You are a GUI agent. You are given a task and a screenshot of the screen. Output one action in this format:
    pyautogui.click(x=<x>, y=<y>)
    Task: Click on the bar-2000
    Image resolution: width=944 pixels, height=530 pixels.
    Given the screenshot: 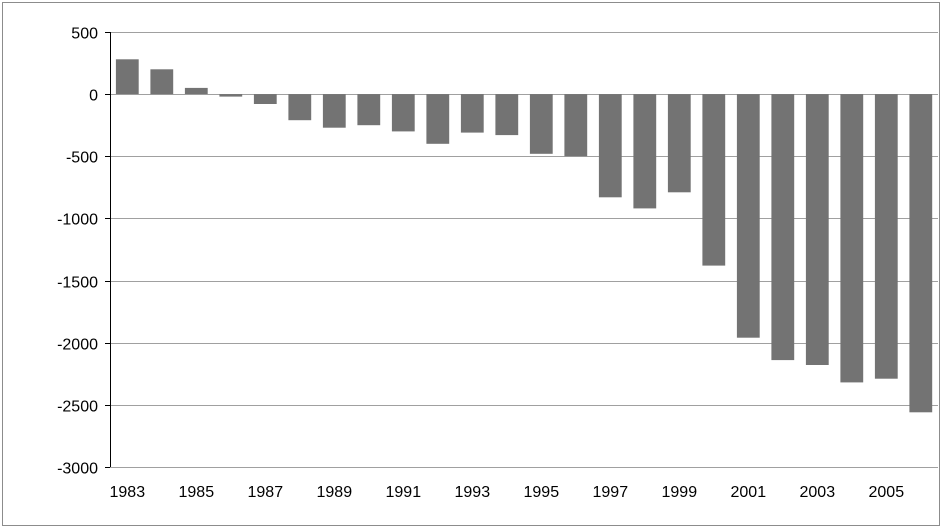 What is the action you would take?
    pyautogui.click(x=714, y=180)
    